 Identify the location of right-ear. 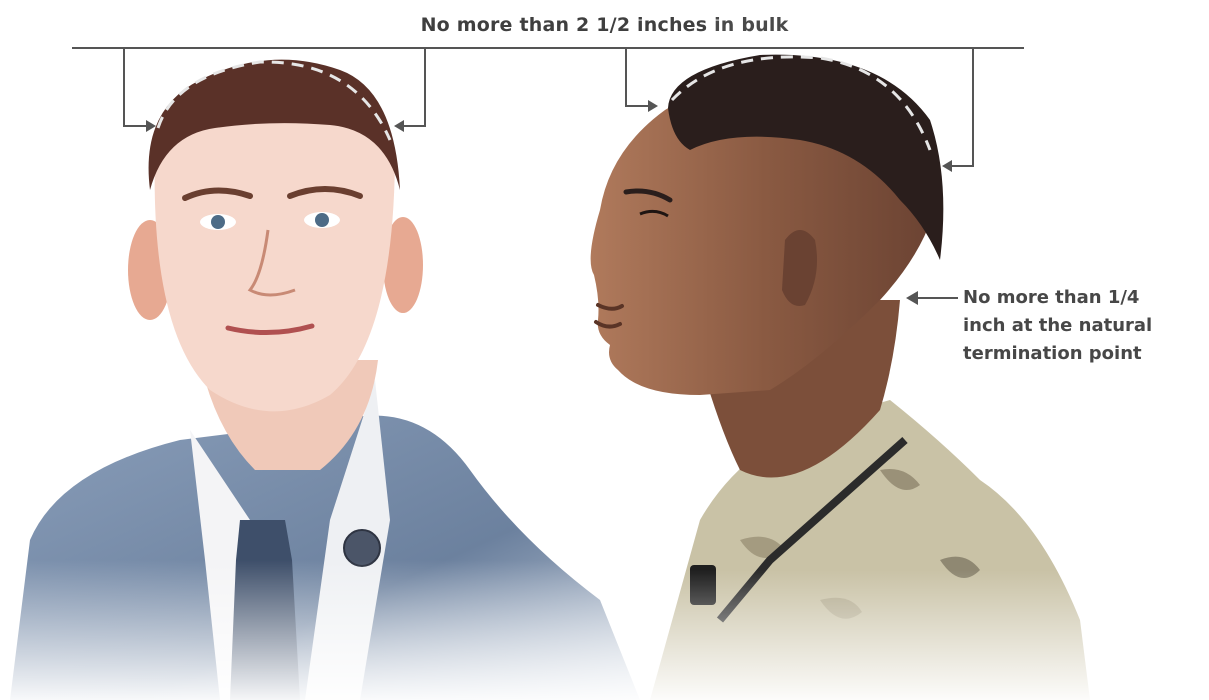
(403, 265).